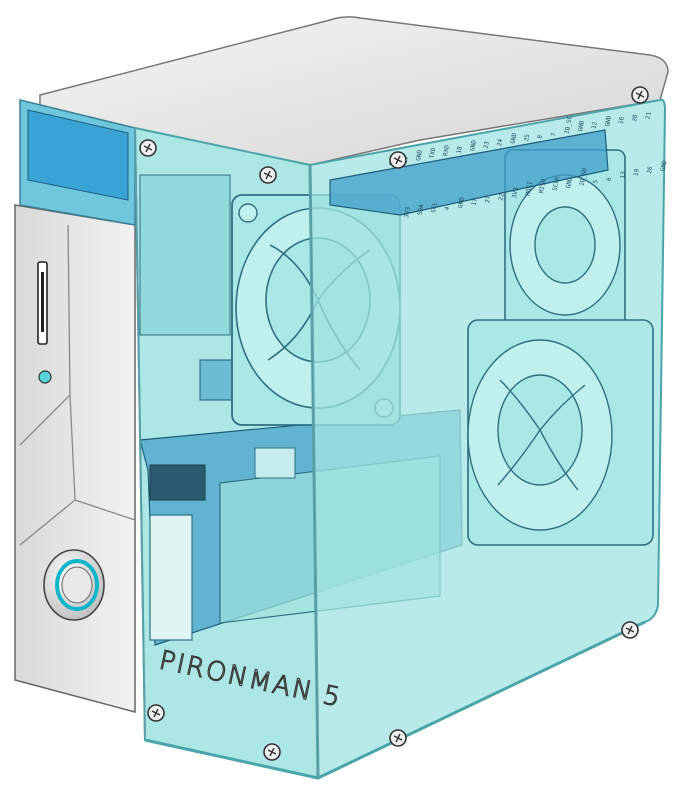 This screenshot has width=700, height=790. What do you see at coordinates (554, 134) in the screenshot?
I see `gpio-pin-label: 7` at bounding box center [554, 134].